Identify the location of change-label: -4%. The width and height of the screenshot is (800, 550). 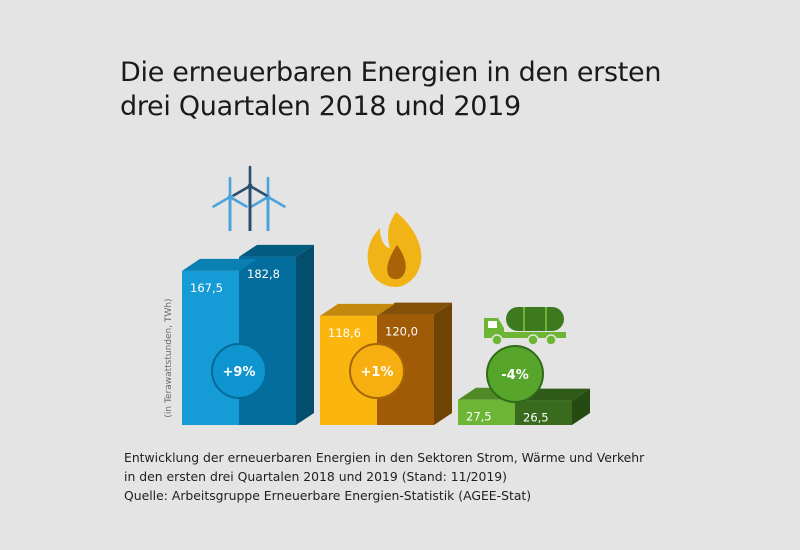
(514, 375).